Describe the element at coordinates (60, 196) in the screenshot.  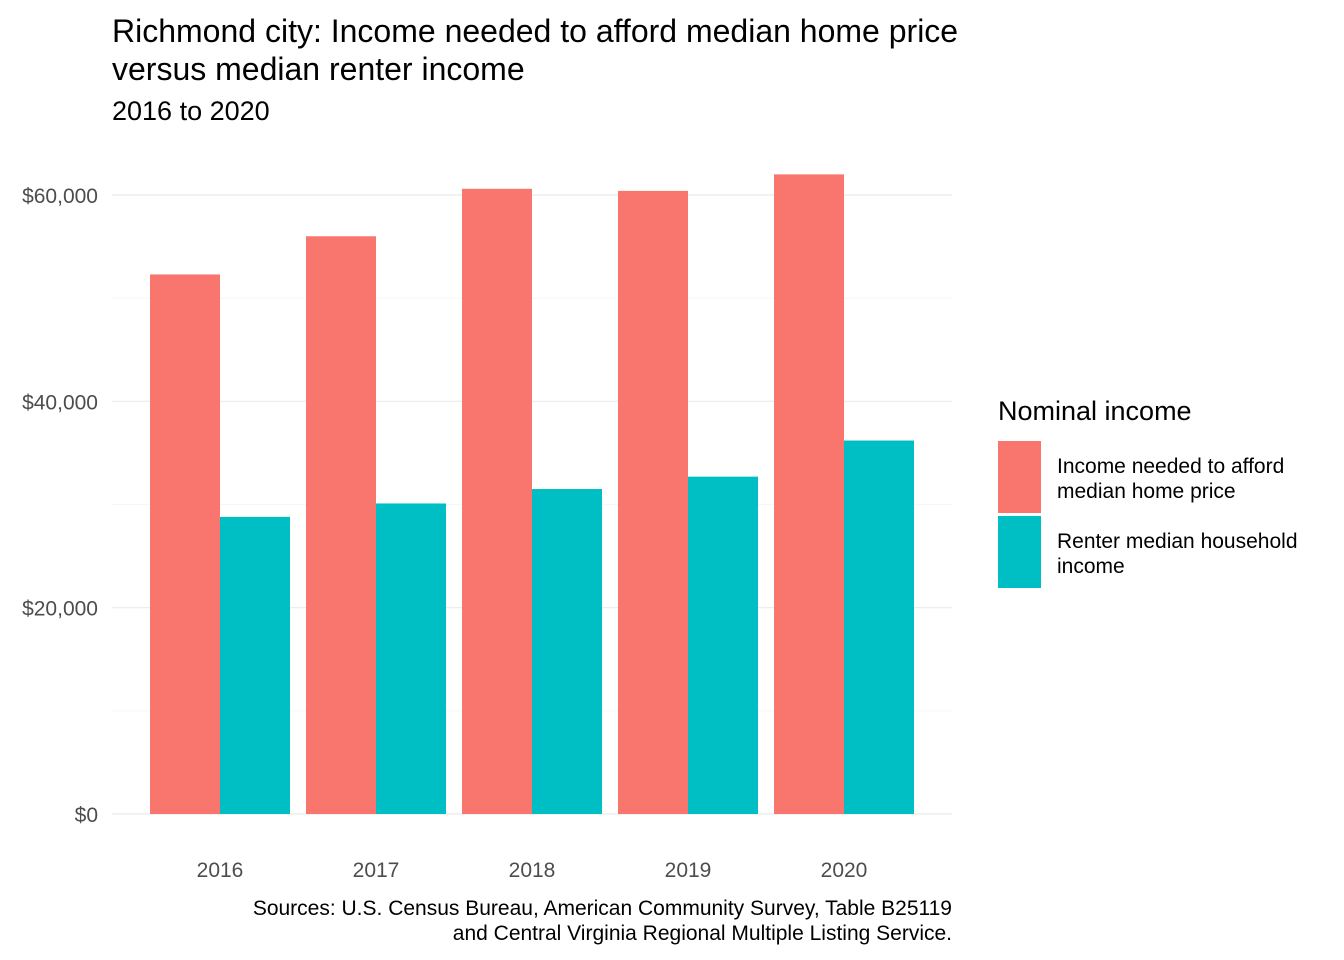
I see `y-tick-label-3: $60,000` at that location.